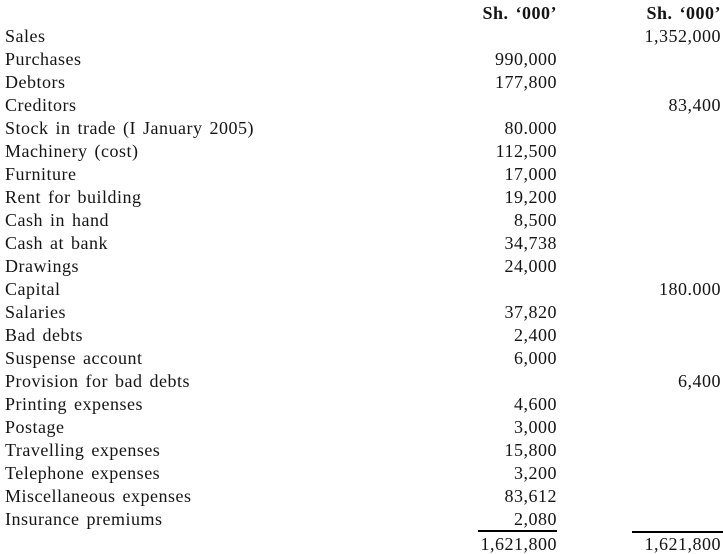 The height and width of the screenshot is (554, 723). Describe the element at coordinates (361, 220) in the screenshot. I see `table-row: Cash in hand 8,500` at that location.